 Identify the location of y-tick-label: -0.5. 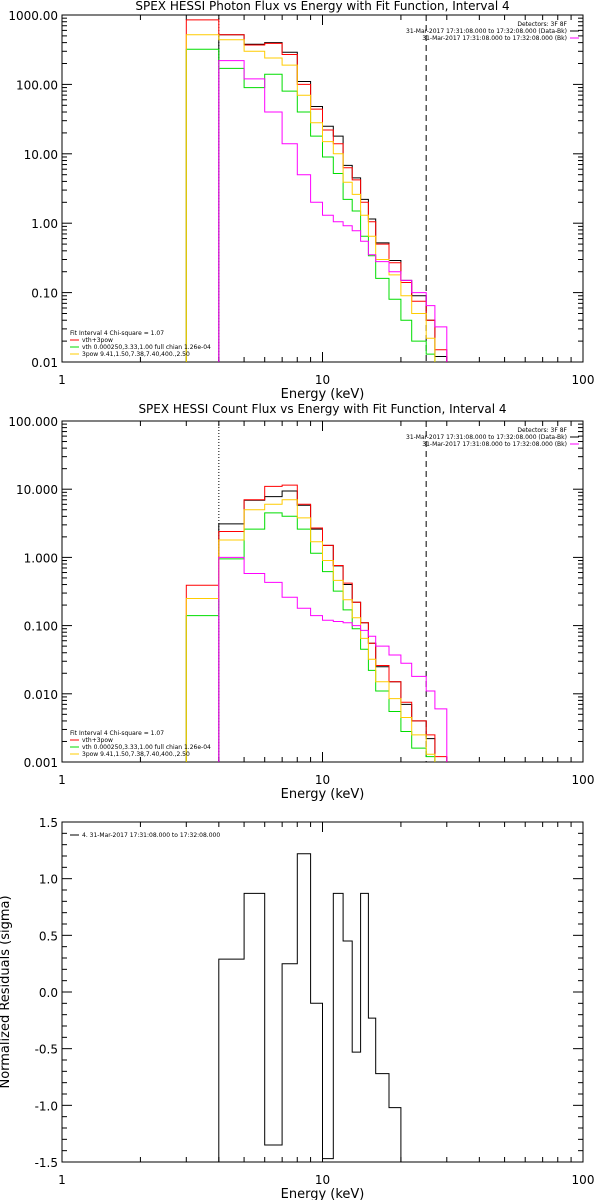
(46, 1050).